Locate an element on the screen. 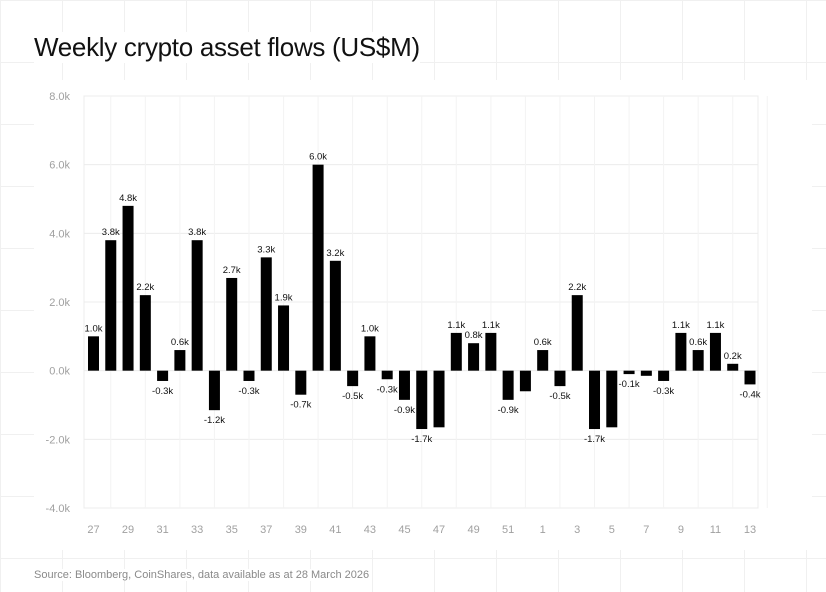 Image resolution: width=826 pixels, height=592 pixels. x-tick-label: 43 is located at coordinates (370, 530).